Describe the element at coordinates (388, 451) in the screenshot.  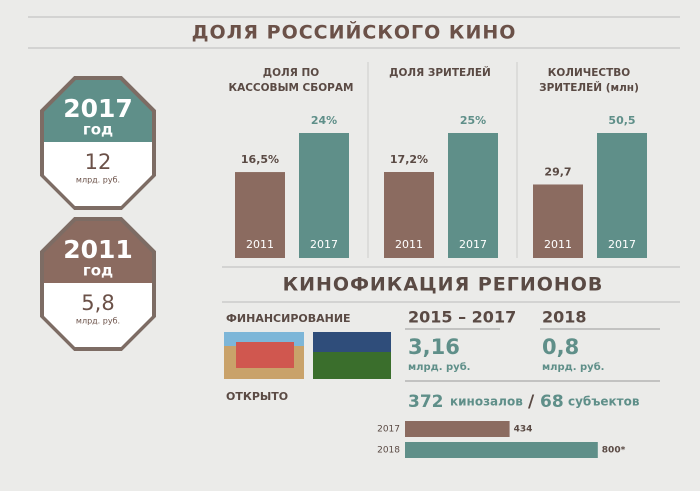
I see `category-label: 2018` at that location.